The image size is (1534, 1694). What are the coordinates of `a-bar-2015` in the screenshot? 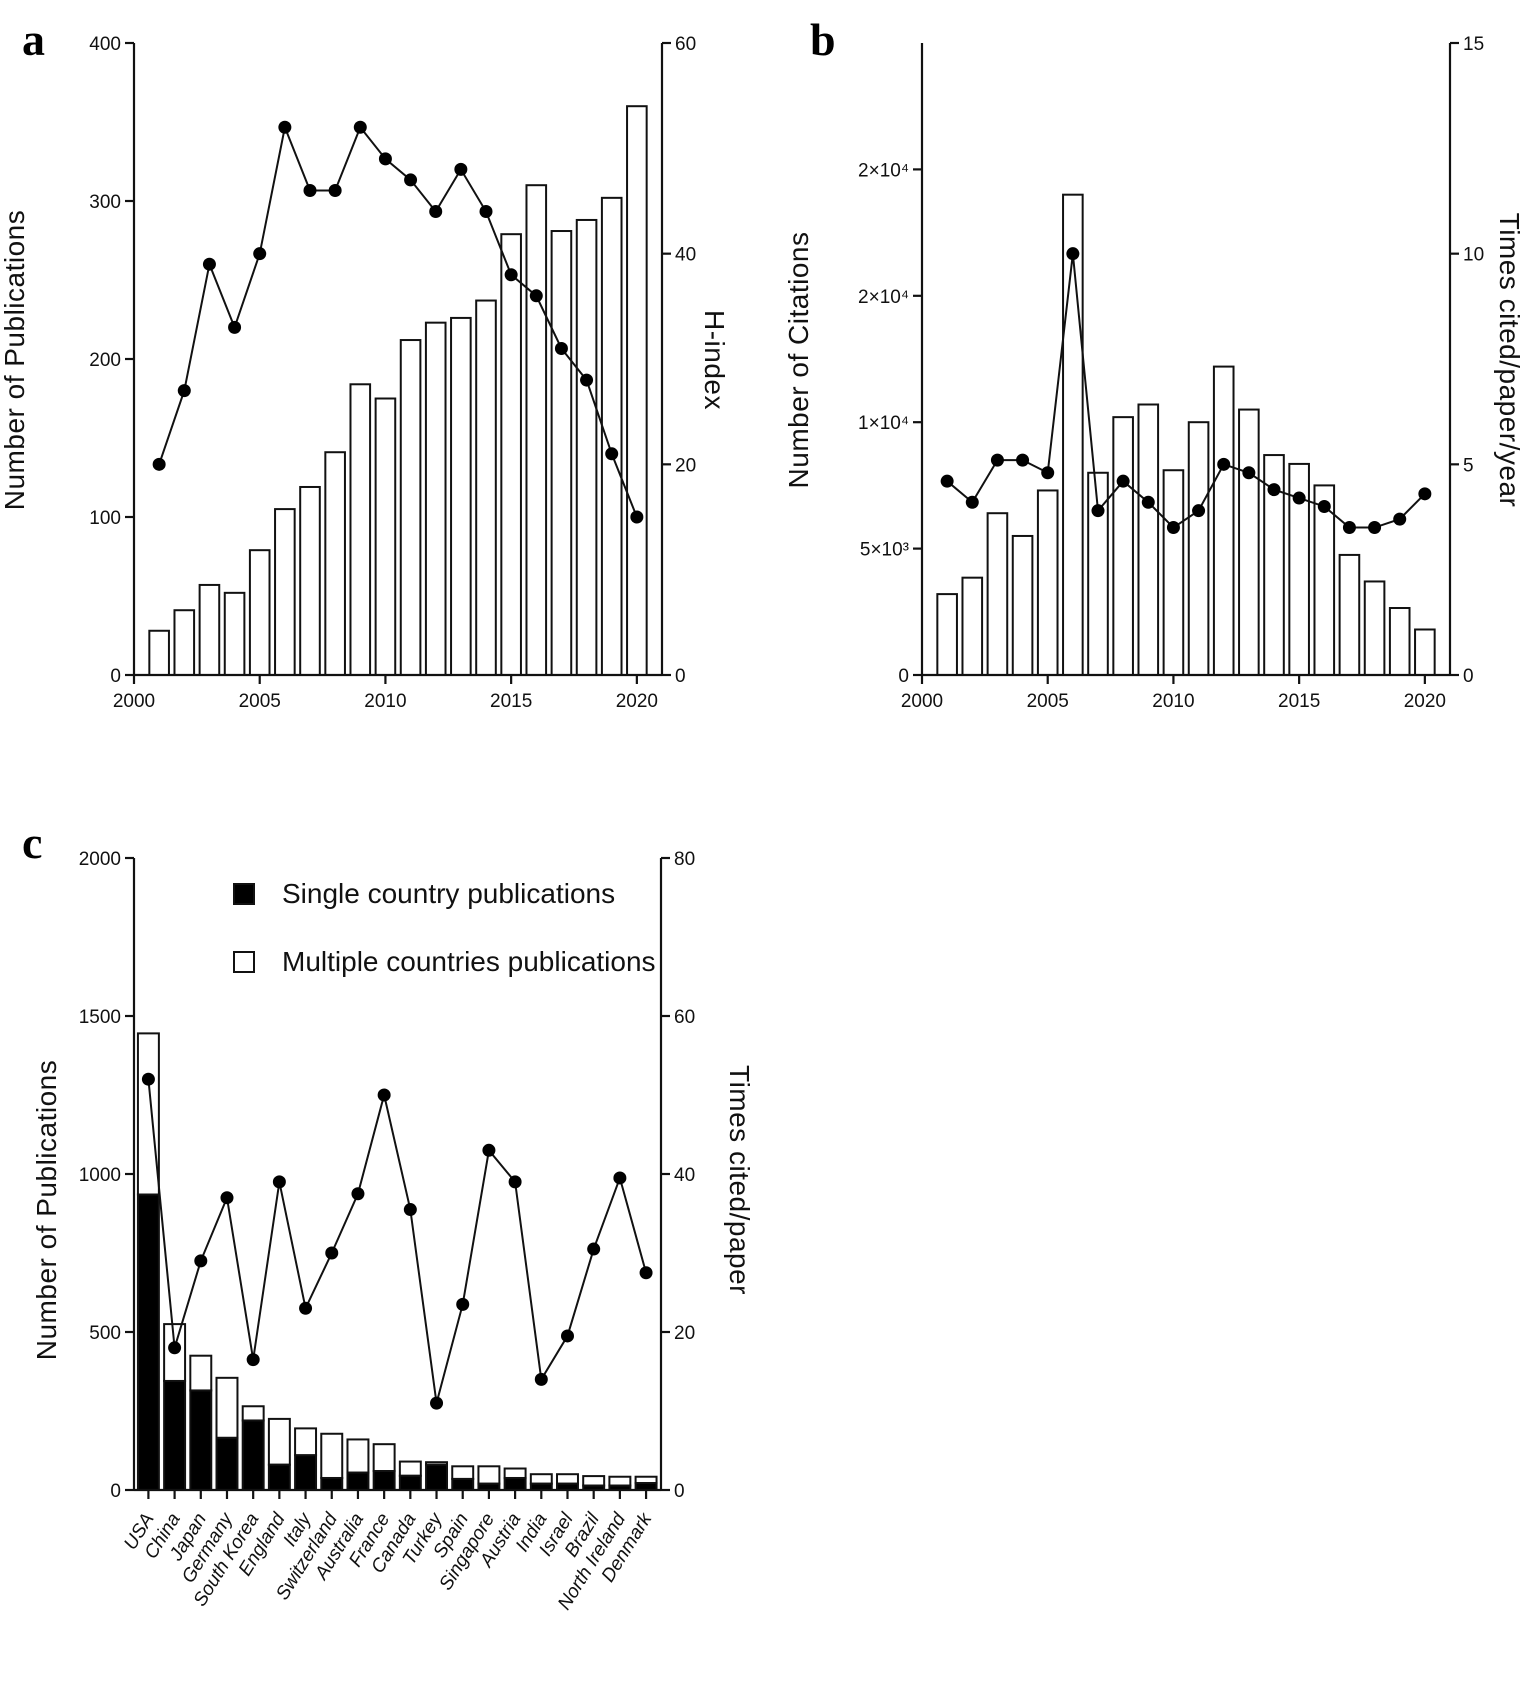 It's located at (511, 454).